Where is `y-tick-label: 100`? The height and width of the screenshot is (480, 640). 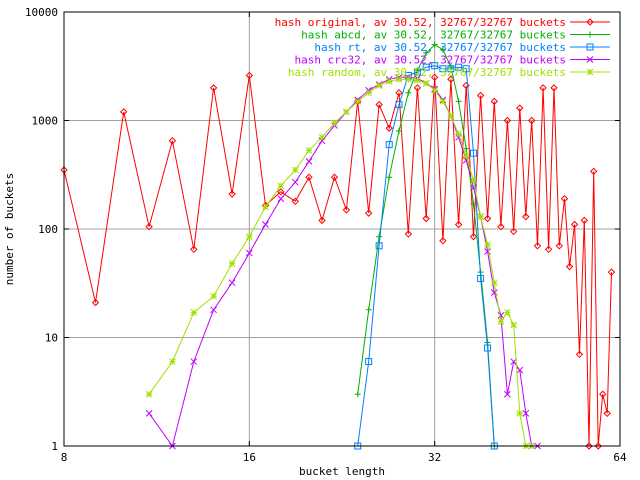
y-tick-label: 100 is located at coordinates (48, 229).